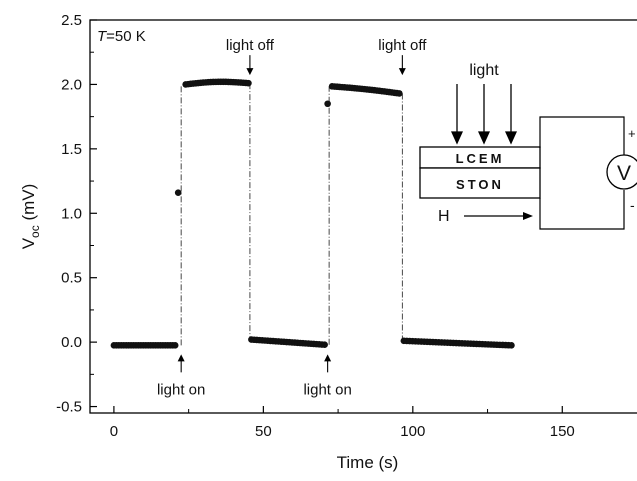 The height and width of the screenshot is (481, 637). I want to click on annotation-light-off-1: light off, so click(250, 45).